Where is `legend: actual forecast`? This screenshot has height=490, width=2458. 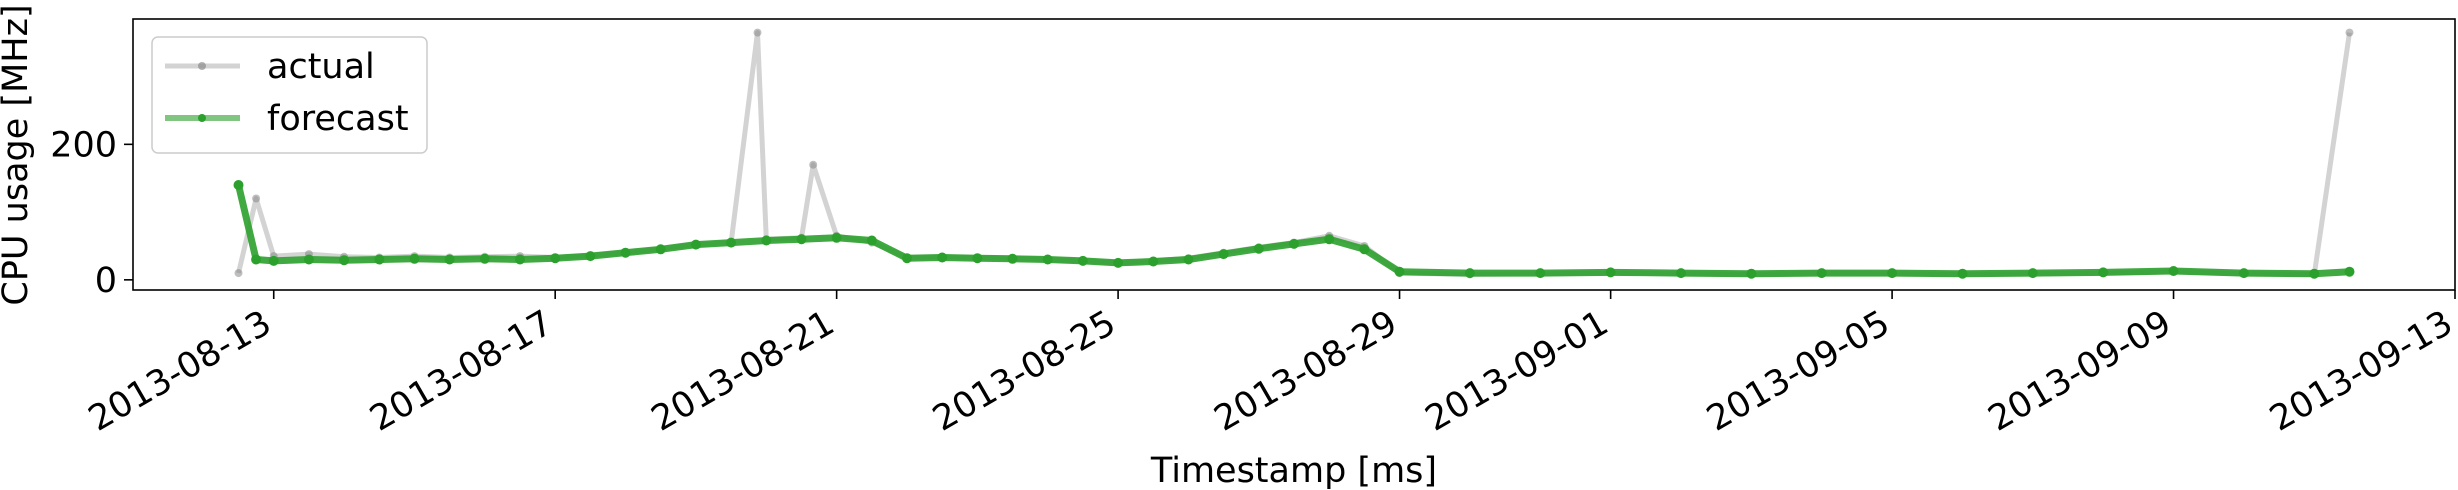
legend: actual forecast is located at coordinates (289, 95).